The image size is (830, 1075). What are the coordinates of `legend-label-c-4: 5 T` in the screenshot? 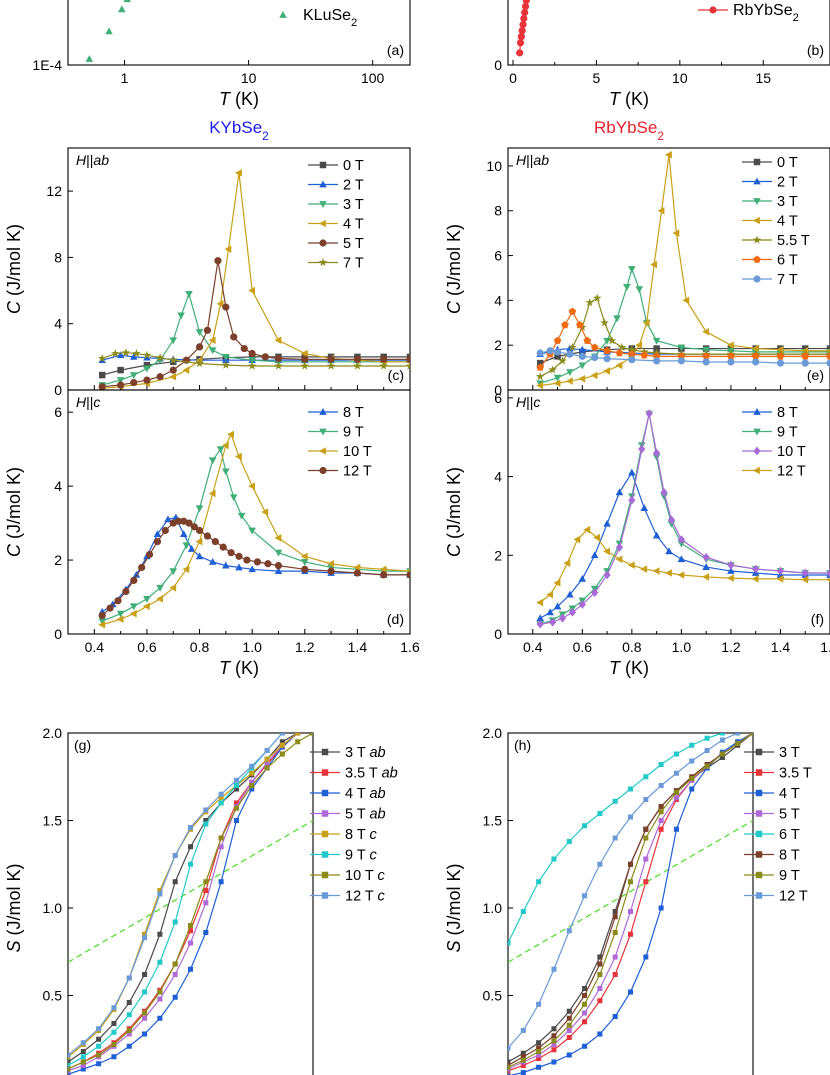 It's located at (353, 244).